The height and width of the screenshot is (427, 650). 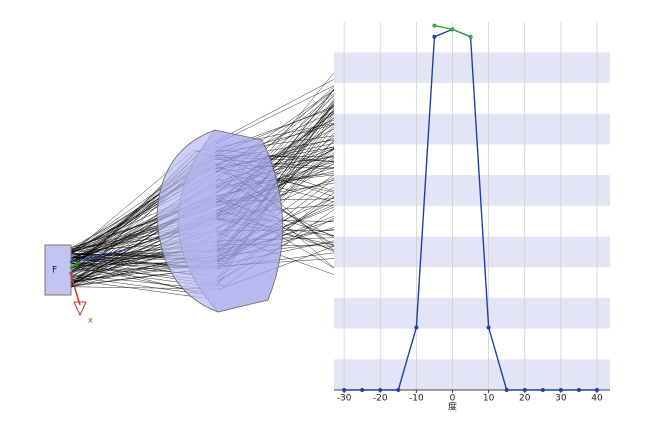 I want to click on axis-z, so click(x=97, y=256).